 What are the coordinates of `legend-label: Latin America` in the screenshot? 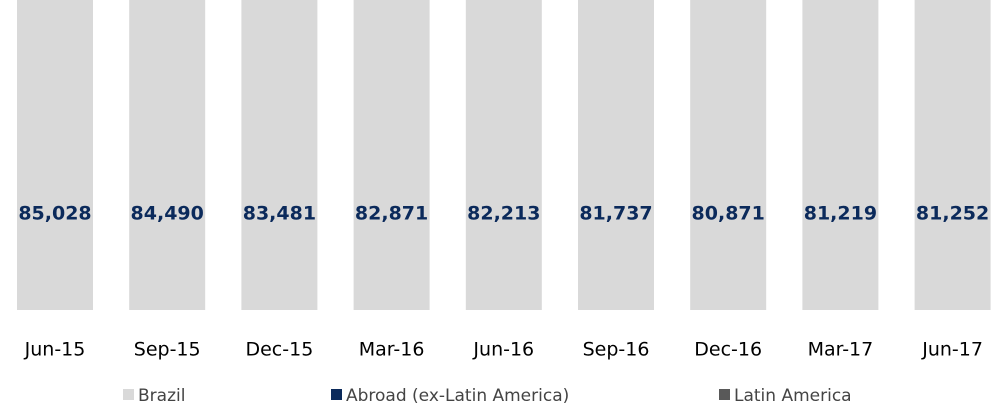 It's located at (793, 395).